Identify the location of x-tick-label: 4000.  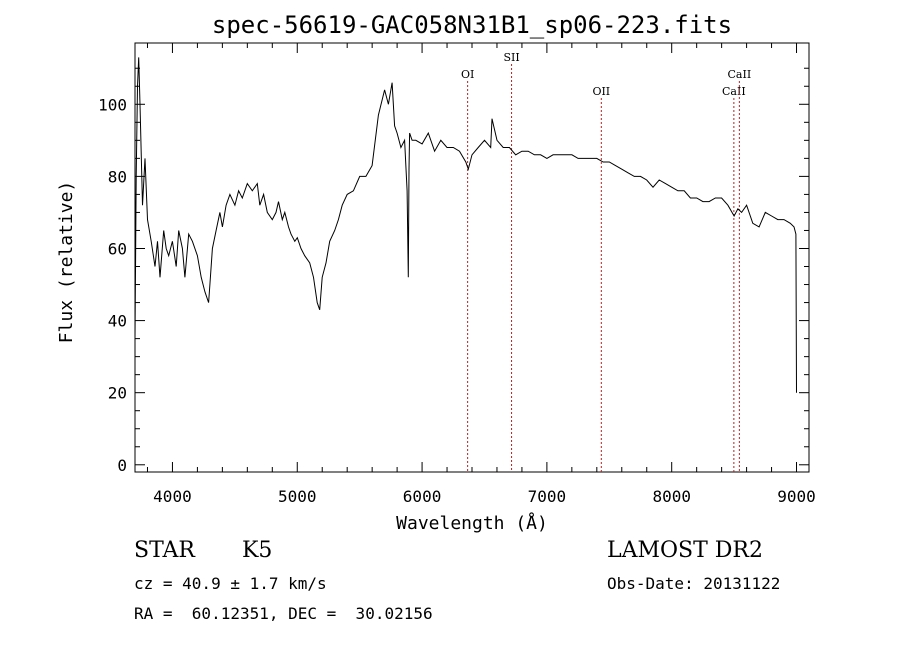
(172, 496).